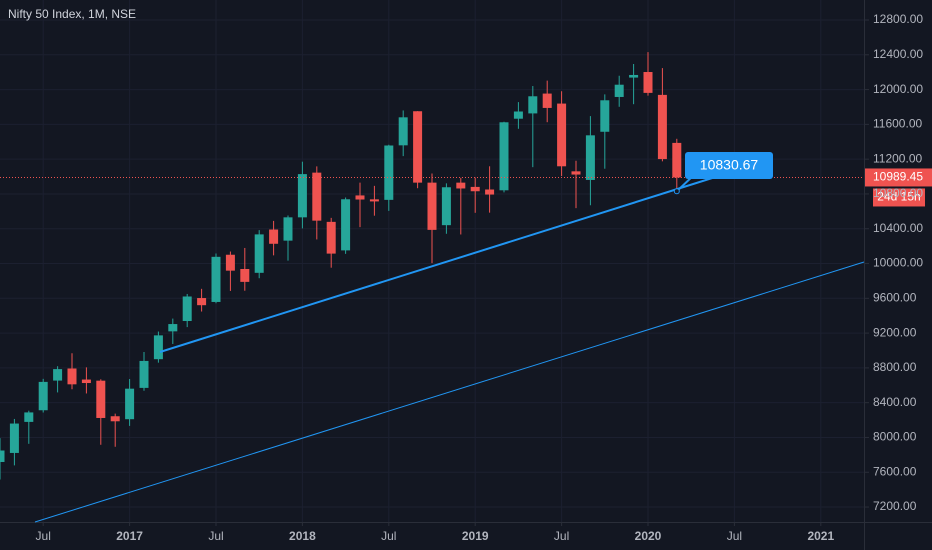  I want to click on y-tick-label: 11600.00, so click(897, 124).